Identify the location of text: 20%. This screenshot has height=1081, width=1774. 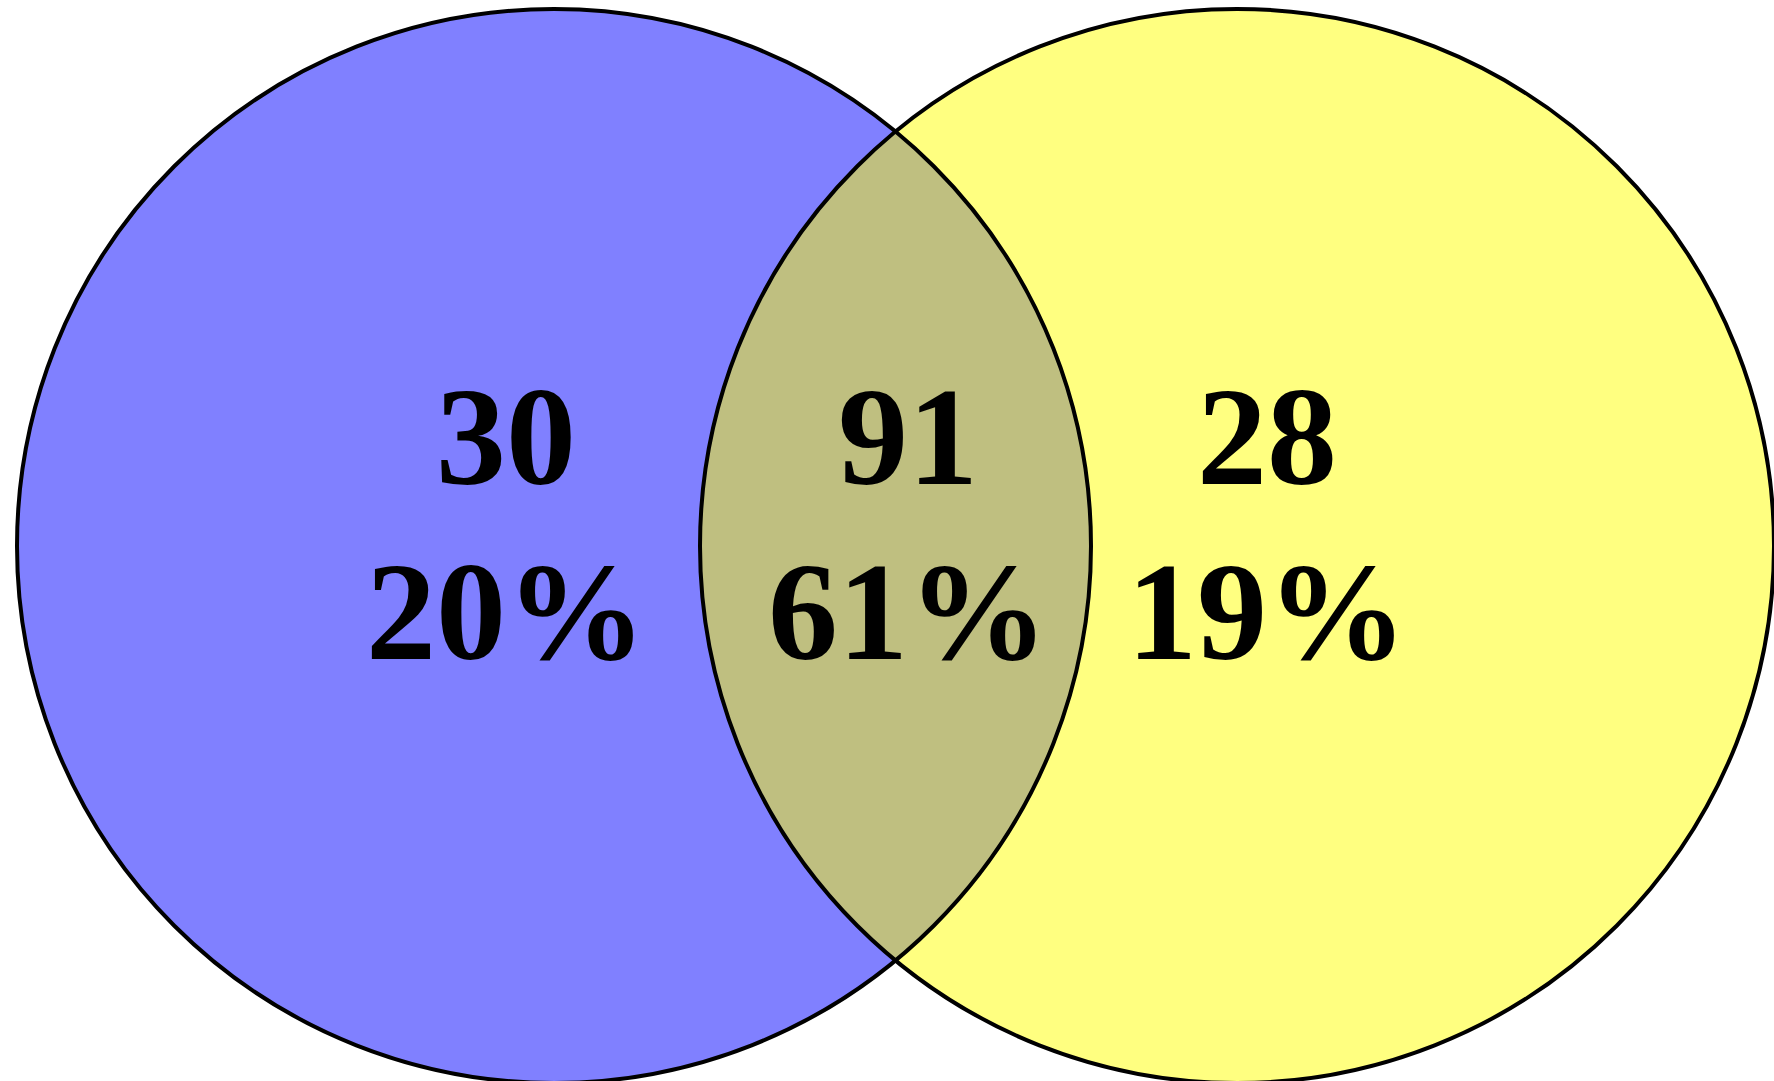
(506, 611).